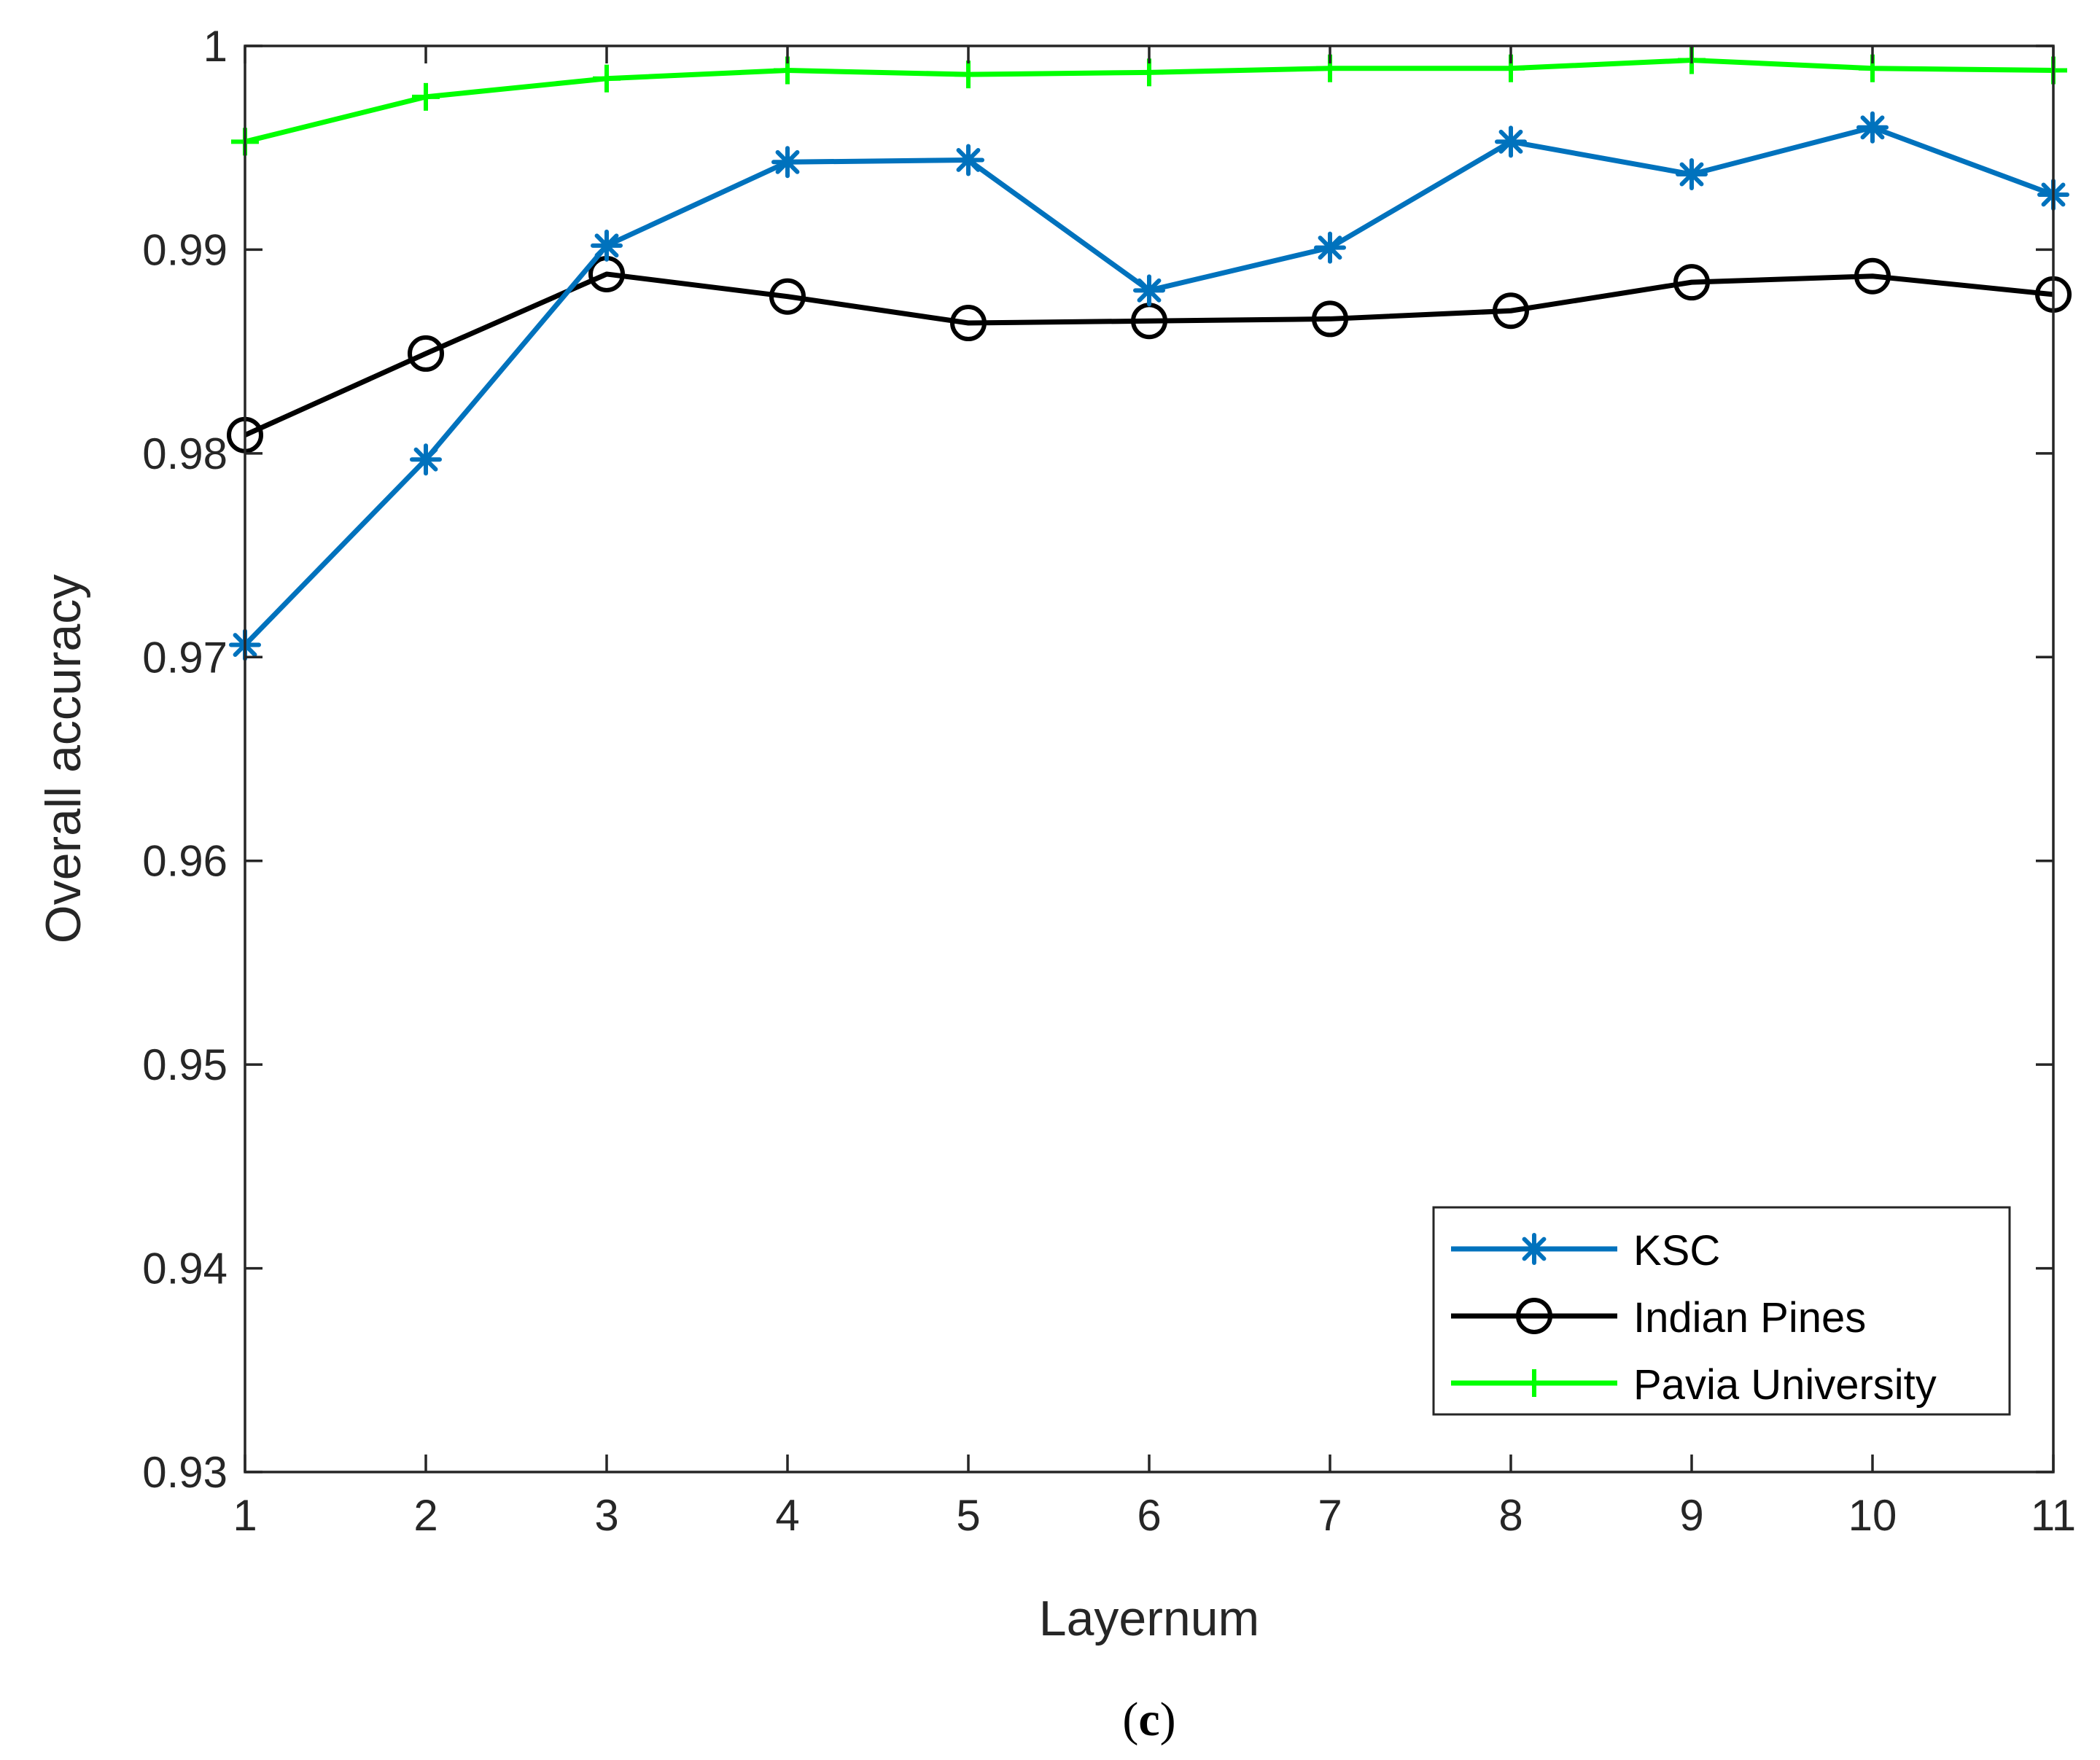 This screenshot has height=1760, width=2100. What do you see at coordinates (185, 1472) in the screenshot?
I see `y-tick-label-0: 0.93` at bounding box center [185, 1472].